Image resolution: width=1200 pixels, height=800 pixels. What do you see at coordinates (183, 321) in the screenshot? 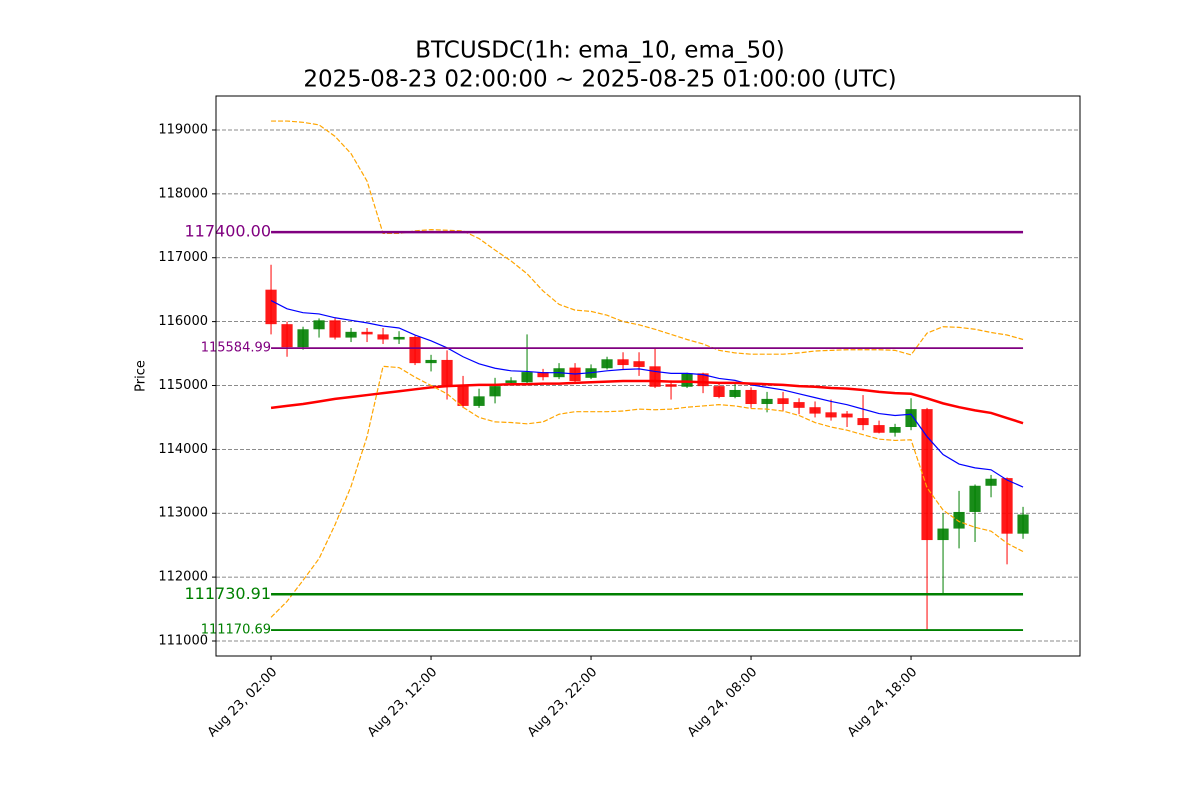
I see `y-tick-label: 116000` at bounding box center [183, 321].